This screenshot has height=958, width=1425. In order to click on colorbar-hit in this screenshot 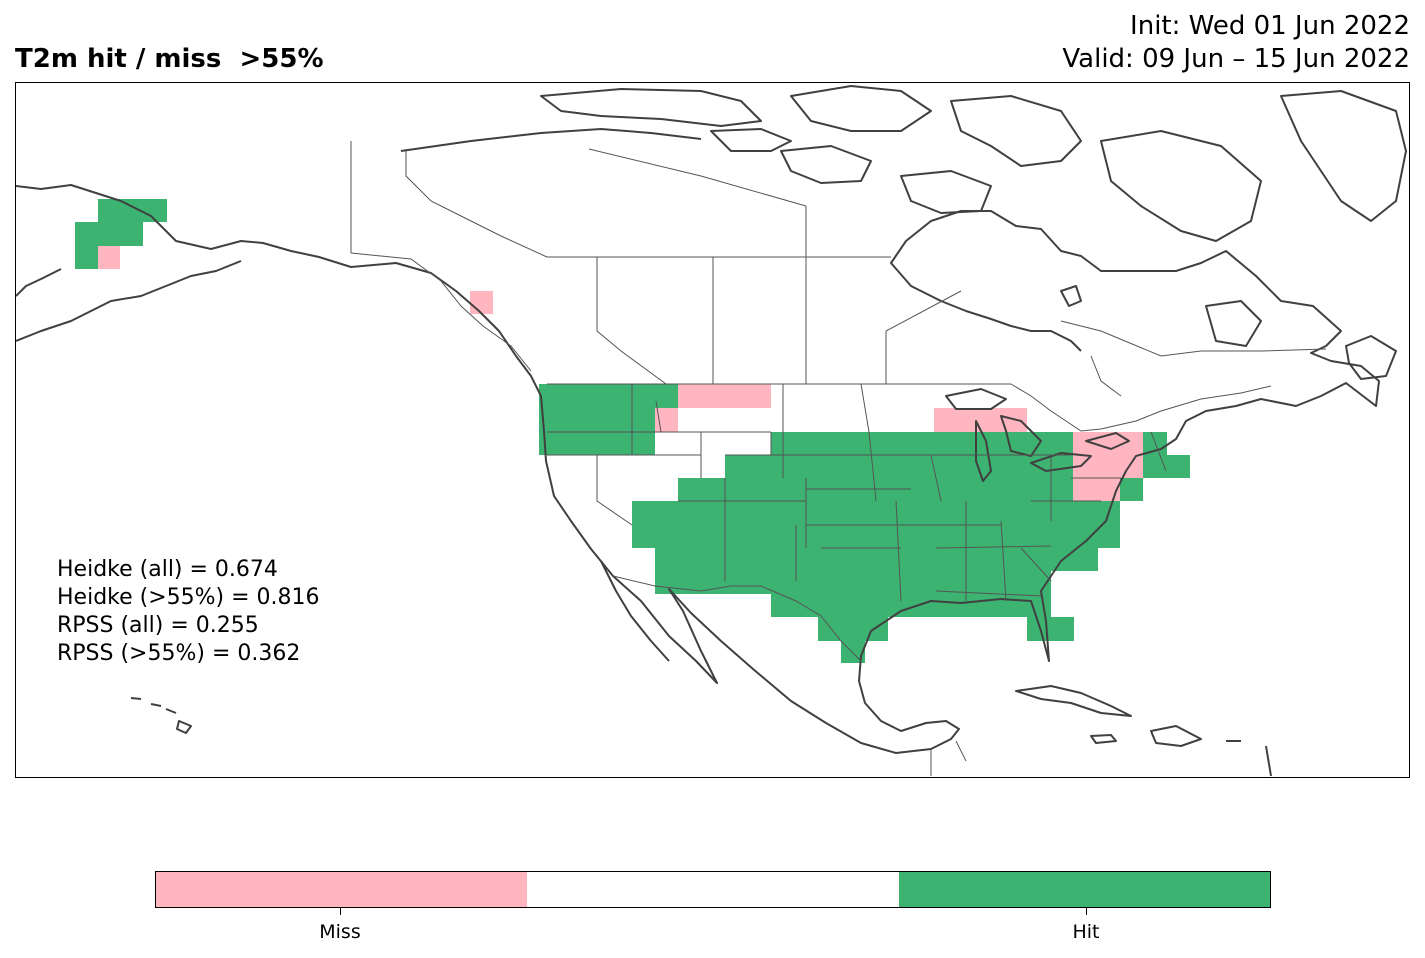, I will do `click(1084, 889)`.